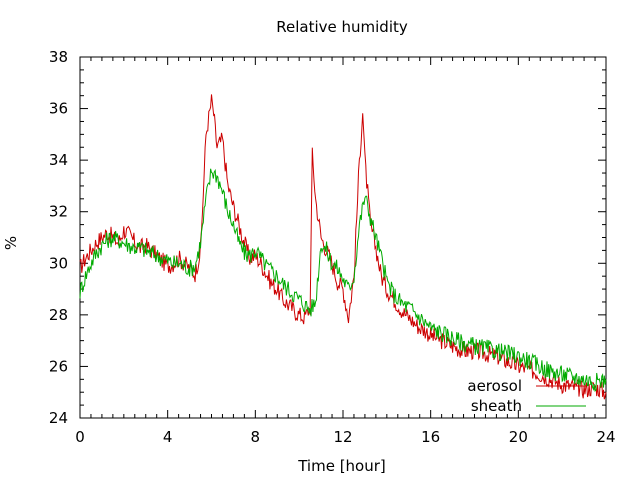  What do you see at coordinates (496, 406) in the screenshot?
I see `legend-label-sheath: sheath` at bounding box center [496, 406].